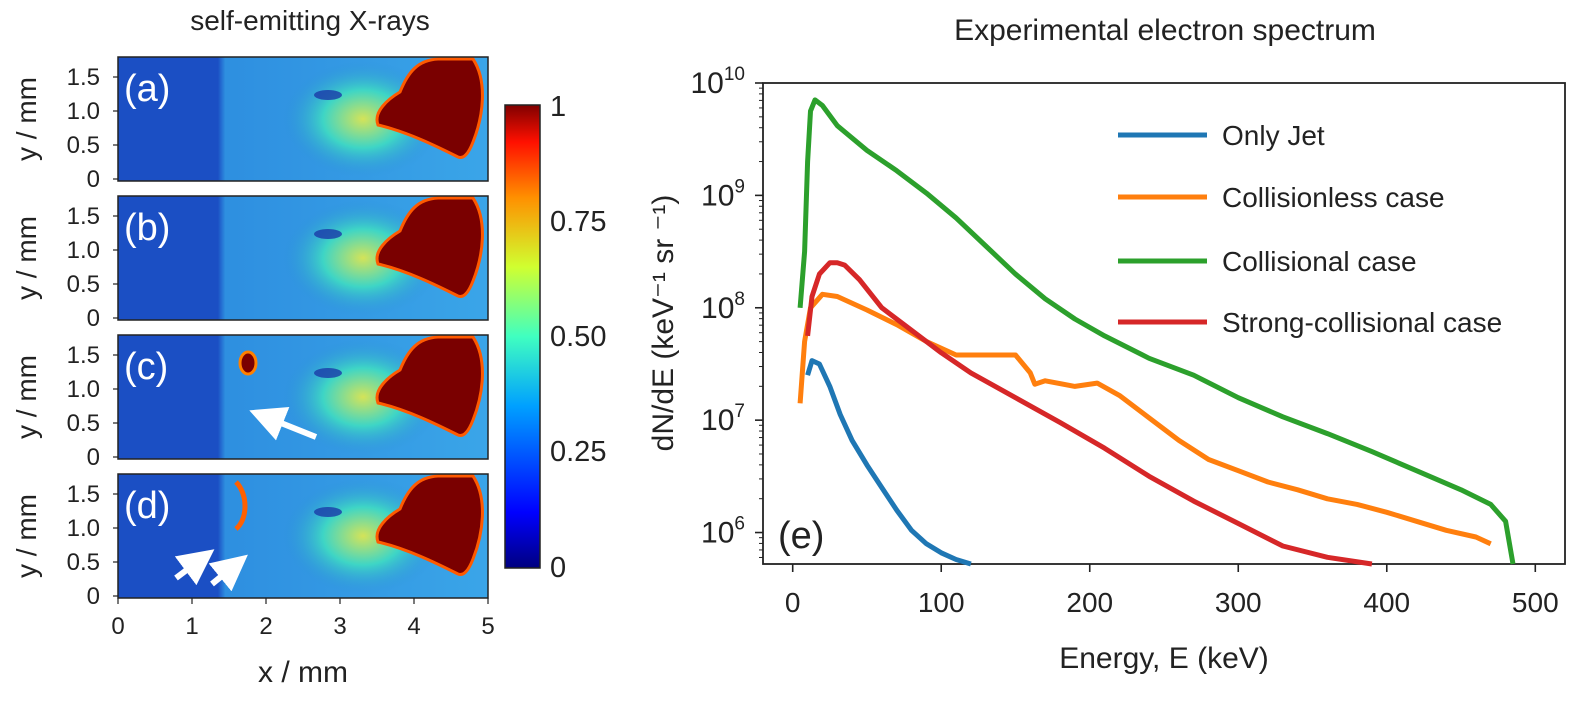 The height and width of the screenshot is (701, 1590). I want to click on xray-xtick-2: 2, so click(265, 626).